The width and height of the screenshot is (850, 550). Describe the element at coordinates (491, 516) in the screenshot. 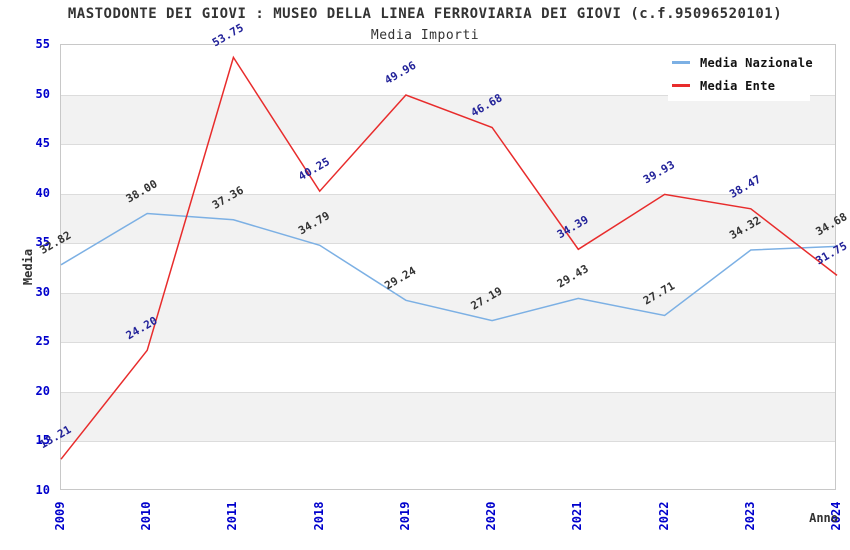

I see `x-tick-label: 2020` at that location.